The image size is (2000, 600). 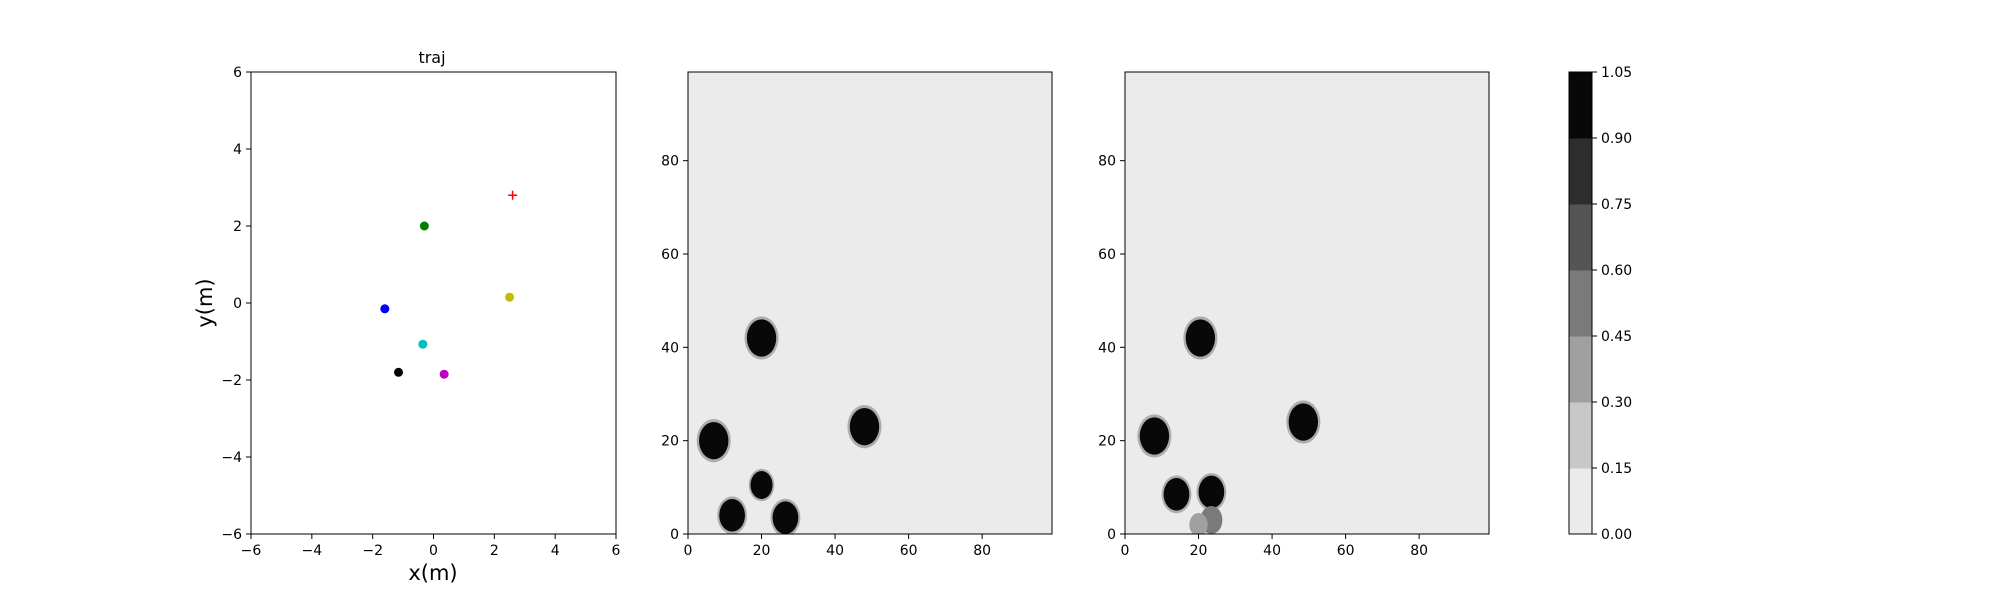 I want to click on traj-points, so click(x=449, y=284).